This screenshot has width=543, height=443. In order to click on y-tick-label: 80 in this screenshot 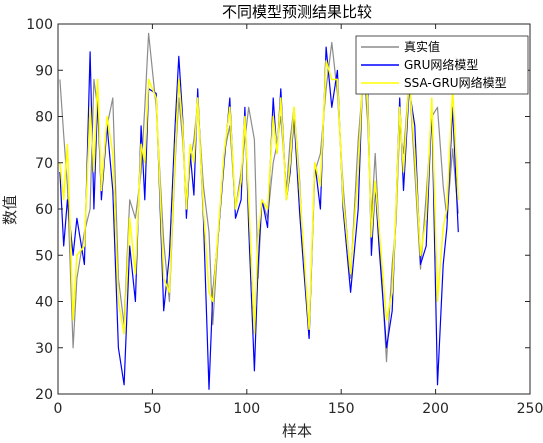, I will do `click(44, 118)`.